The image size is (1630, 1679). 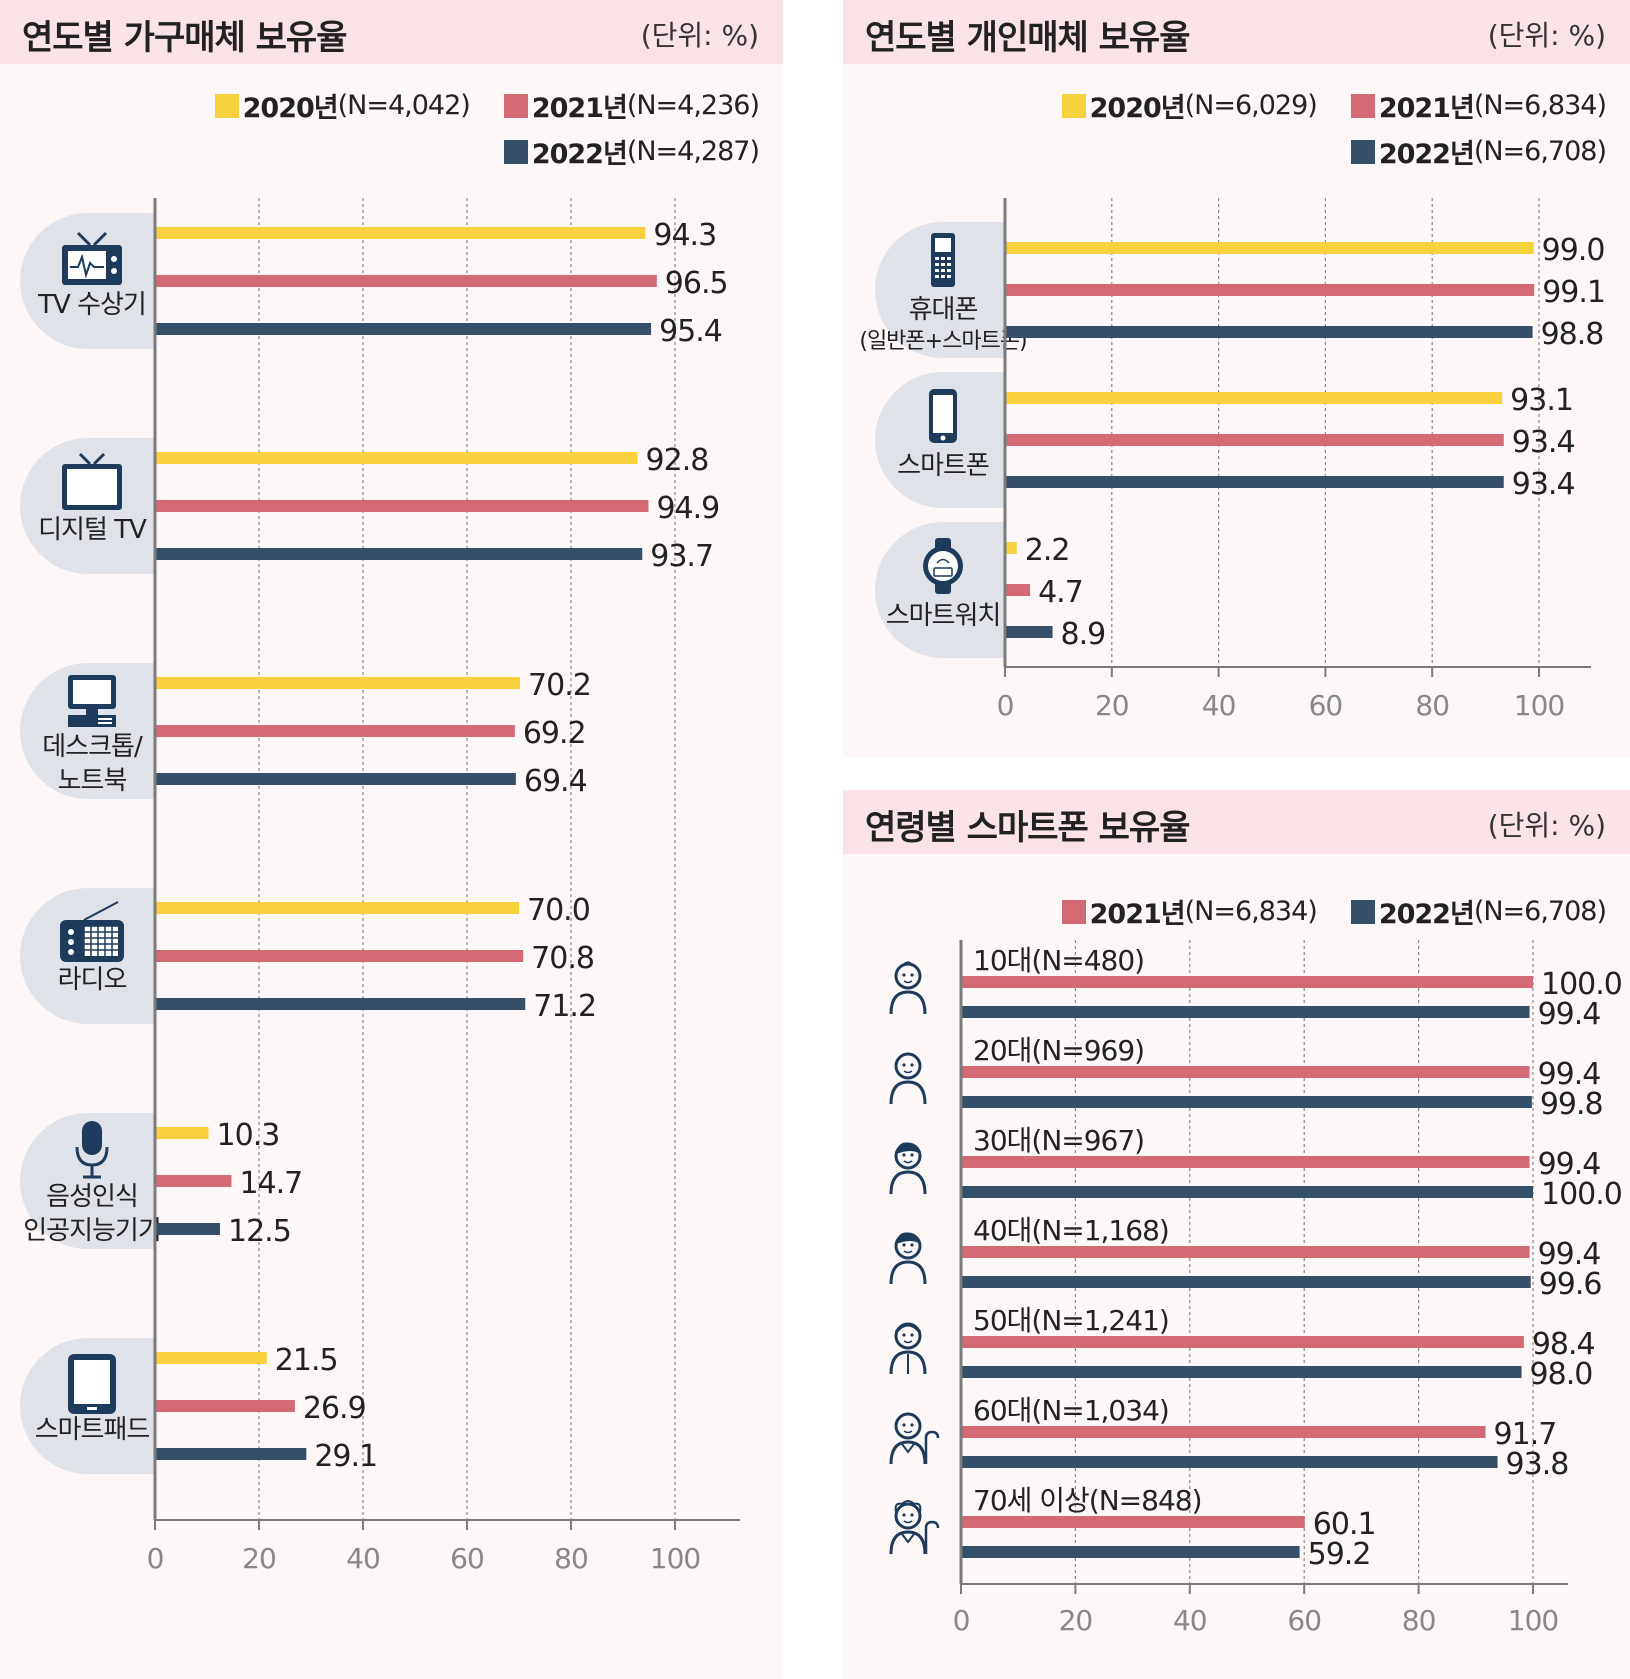 What do you see at coordinates (943, 561) in the screenshot?
I see `wifi-signal` at bounding box center [943, 561].